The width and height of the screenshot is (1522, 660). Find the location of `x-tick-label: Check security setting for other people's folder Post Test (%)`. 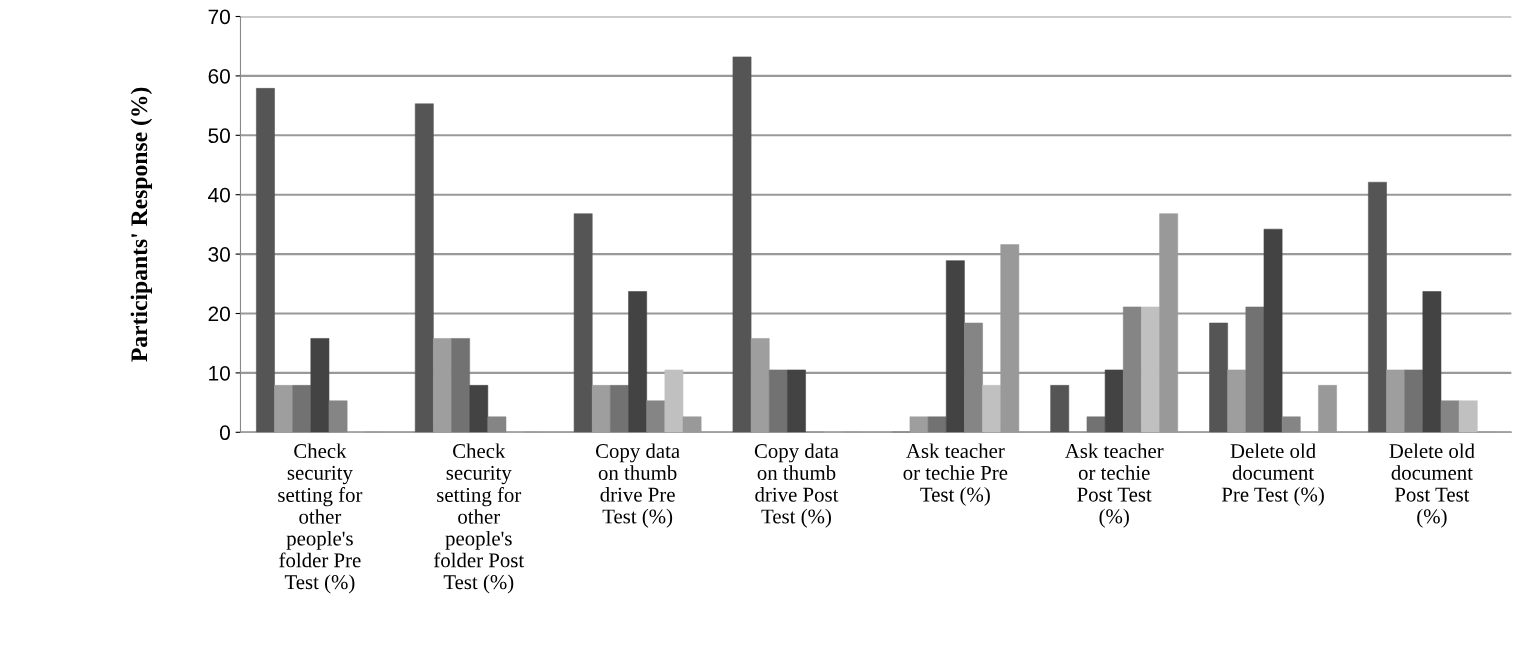

x-tick-label: Check security setting for other people's folder Post Test (%) is located at coordinates (479, 518).